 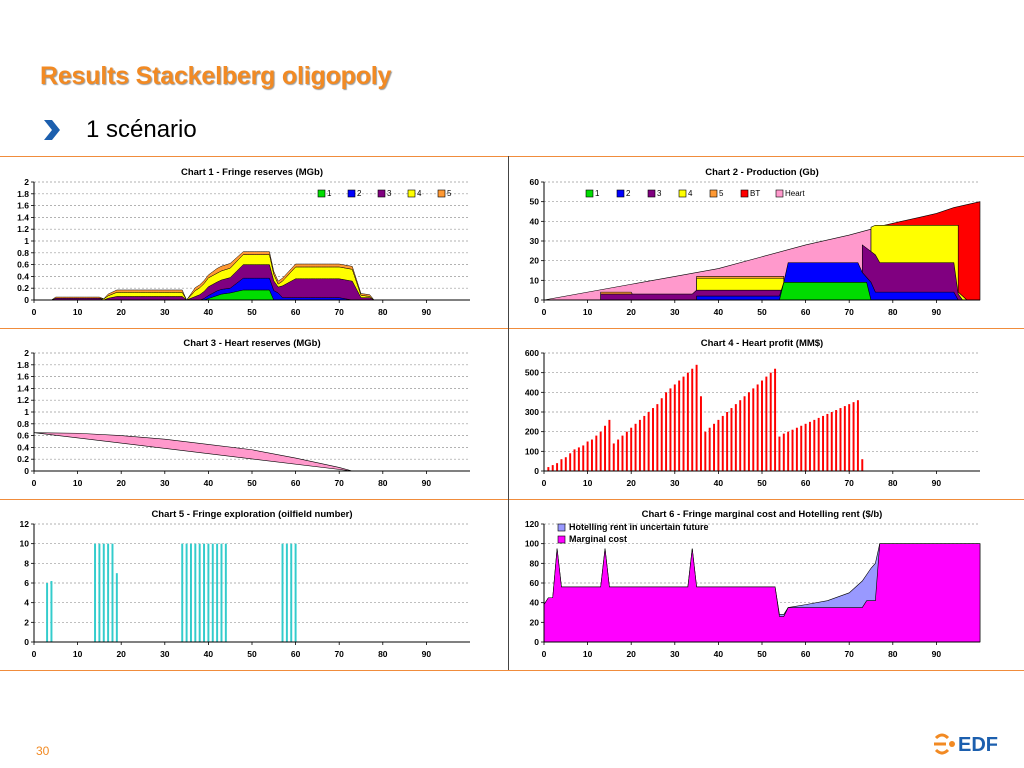 What do you see at coordinates (639, 527) in the screenshot?
I see `c6-legend-label: Hotelling rent in uncertain future` at bounding box center [639, 527].